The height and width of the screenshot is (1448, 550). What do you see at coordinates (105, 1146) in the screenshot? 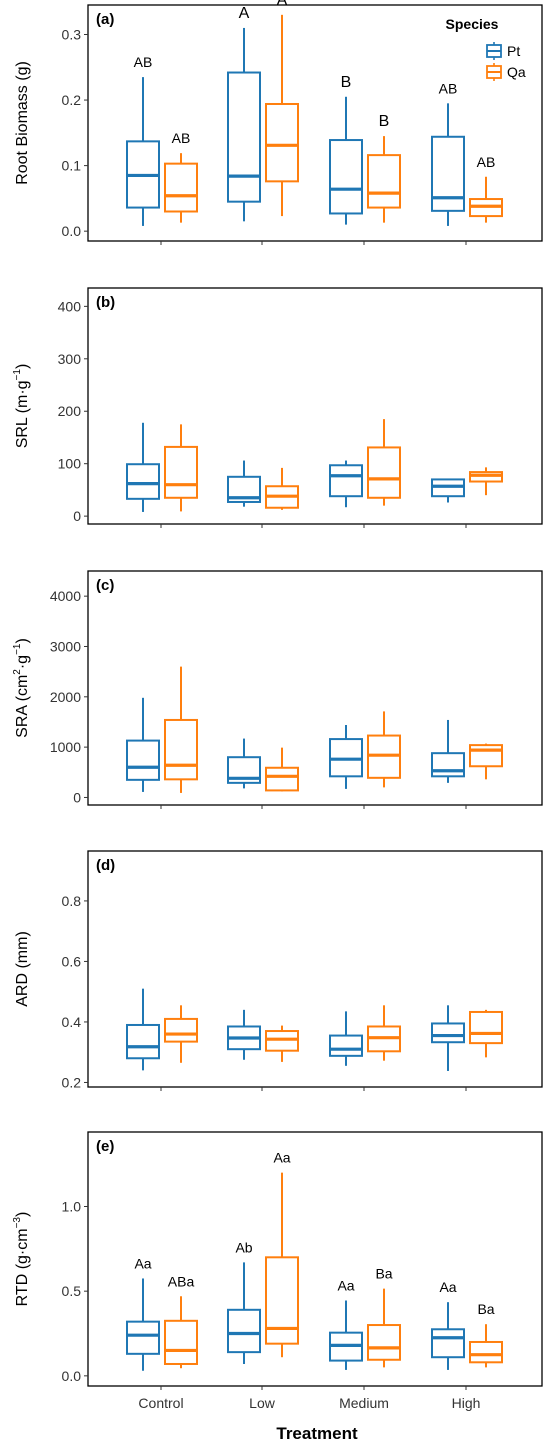
I see `panel-label: (e)` at bounding box center [105, 1146].